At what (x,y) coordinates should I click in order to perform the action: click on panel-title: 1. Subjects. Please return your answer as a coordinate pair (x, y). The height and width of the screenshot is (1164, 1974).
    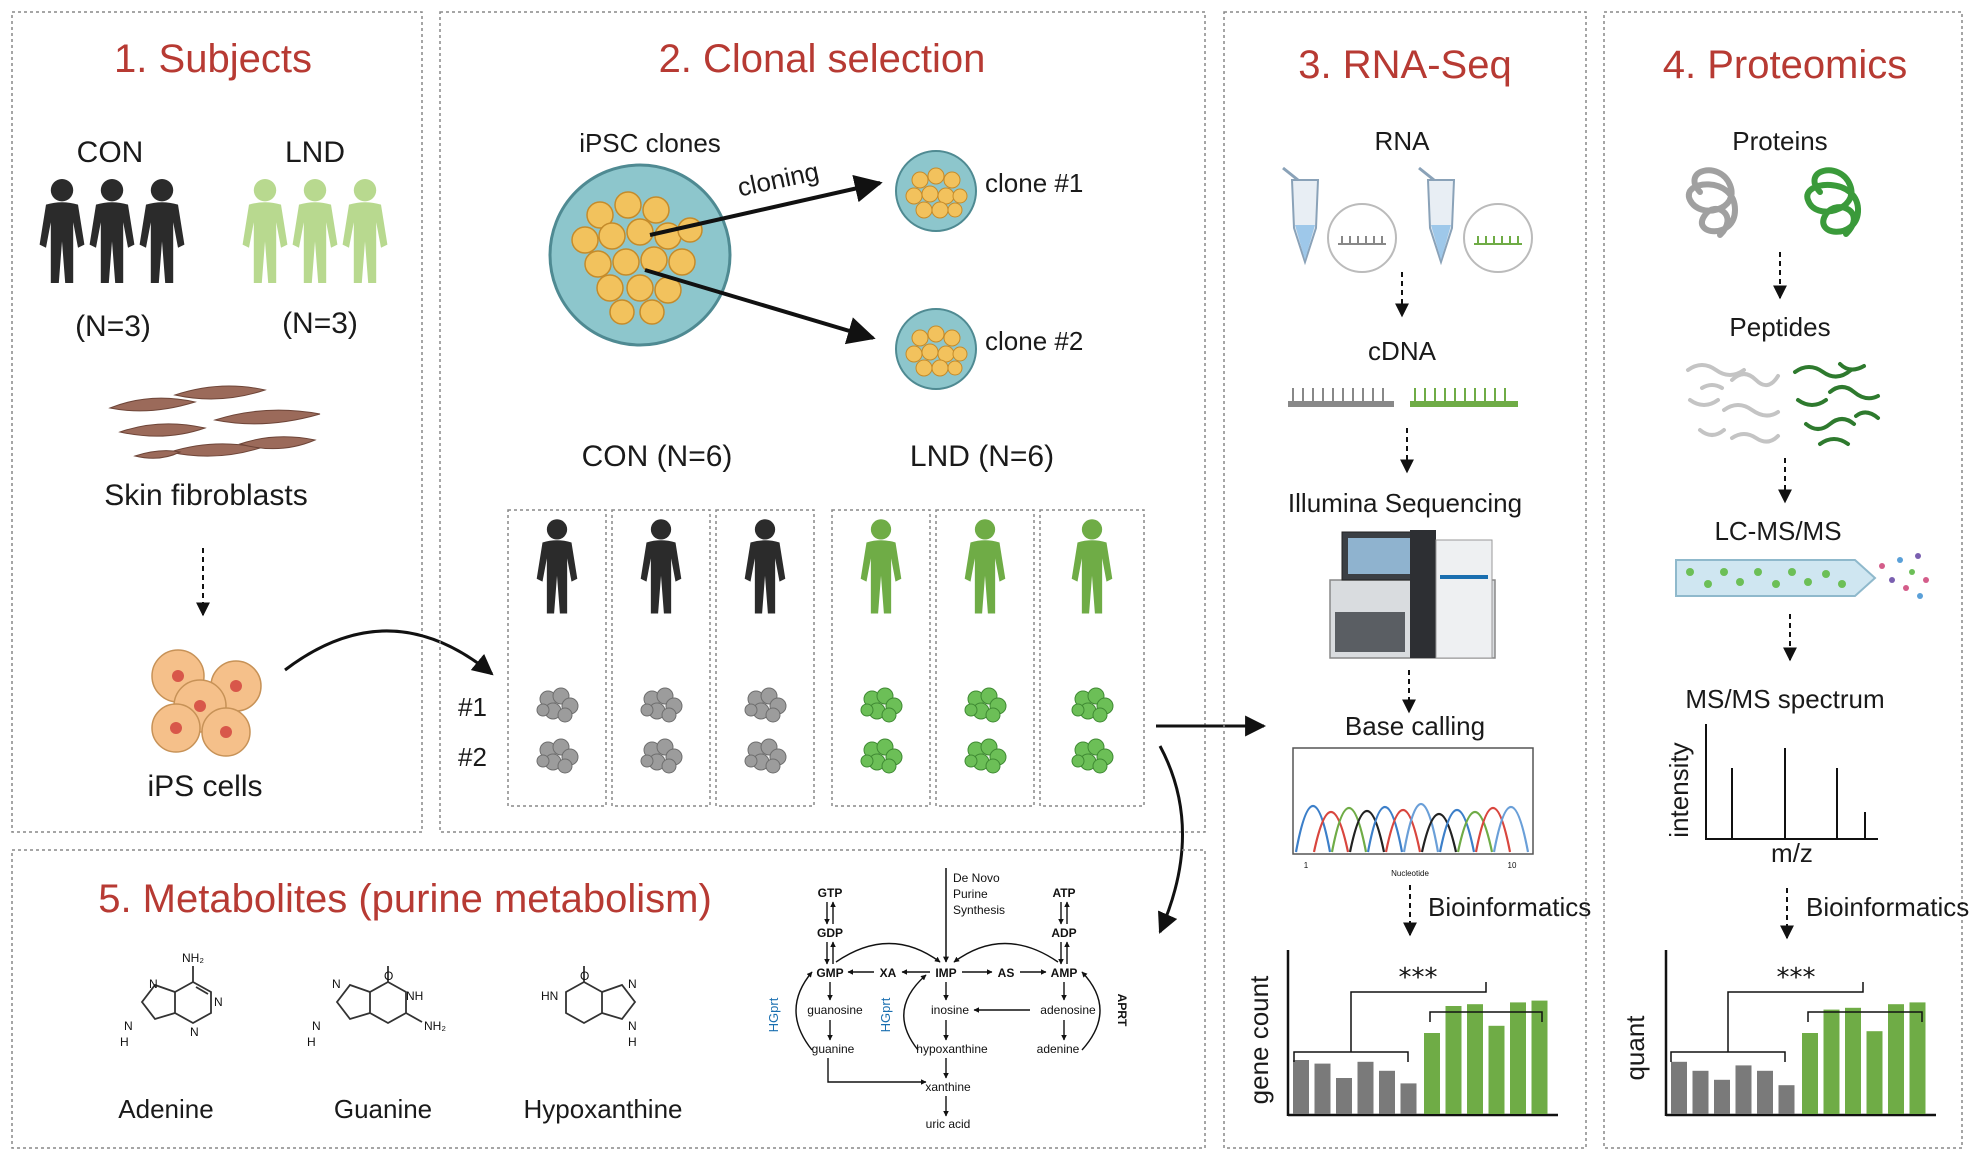
    Looking at the image, I should click on (213, 59).